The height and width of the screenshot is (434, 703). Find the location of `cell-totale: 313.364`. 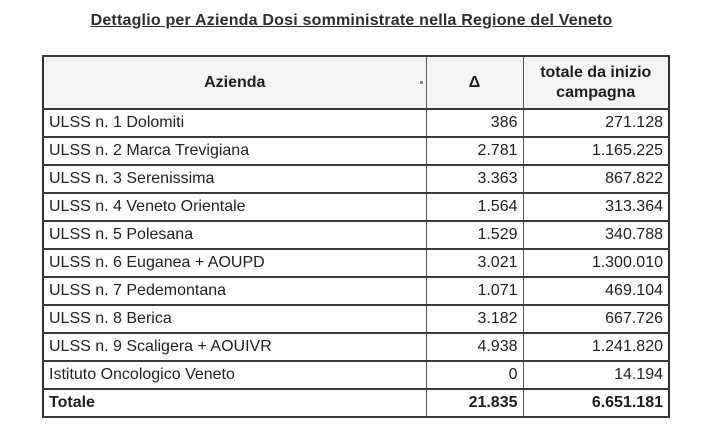

cell-totale: 313.364 is located at coordinates (596, 207).